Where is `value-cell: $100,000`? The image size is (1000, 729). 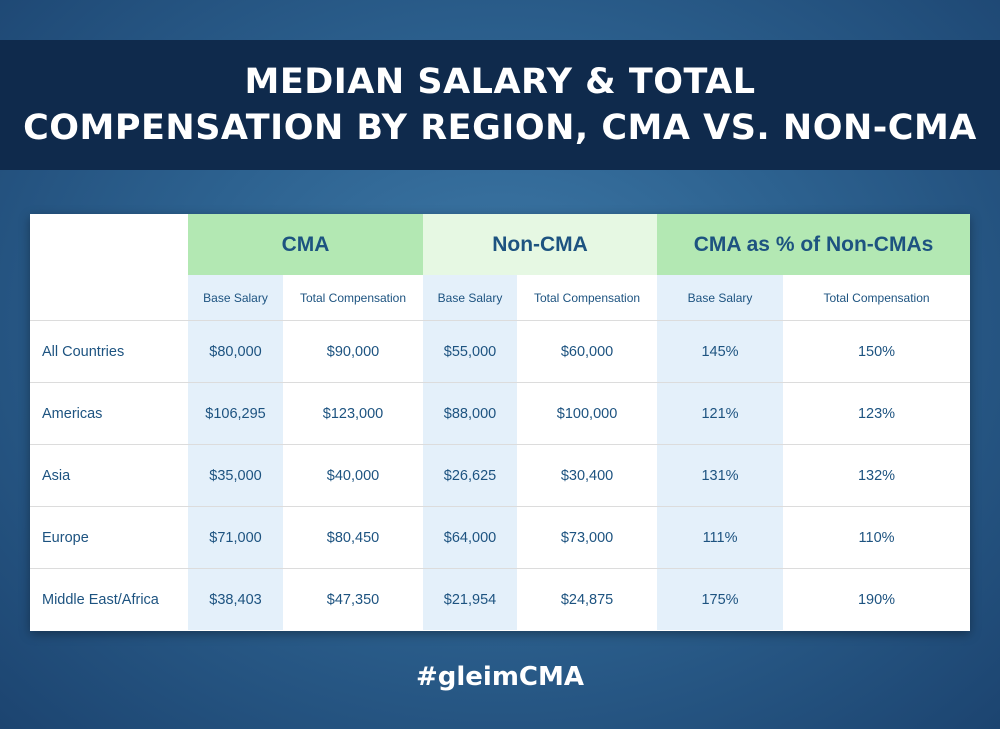
value-cell: $100,000 is located at coordinates (587, 413).